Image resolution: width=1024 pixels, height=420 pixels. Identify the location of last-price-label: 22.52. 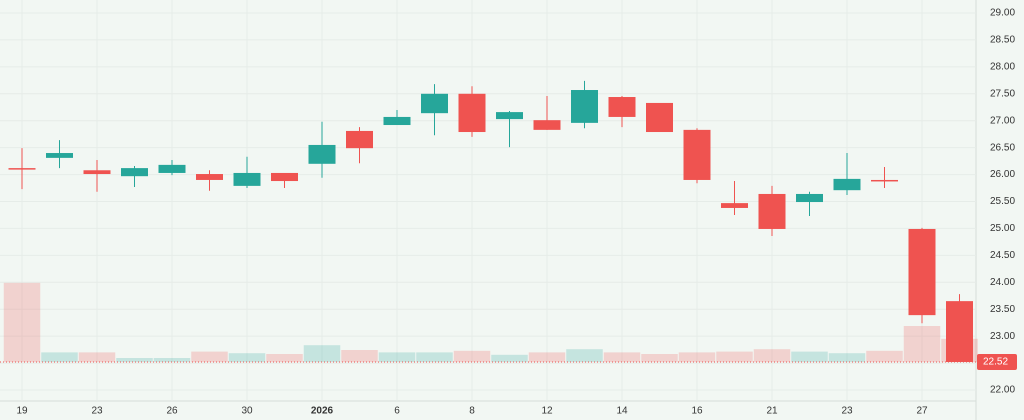
(995, 362).